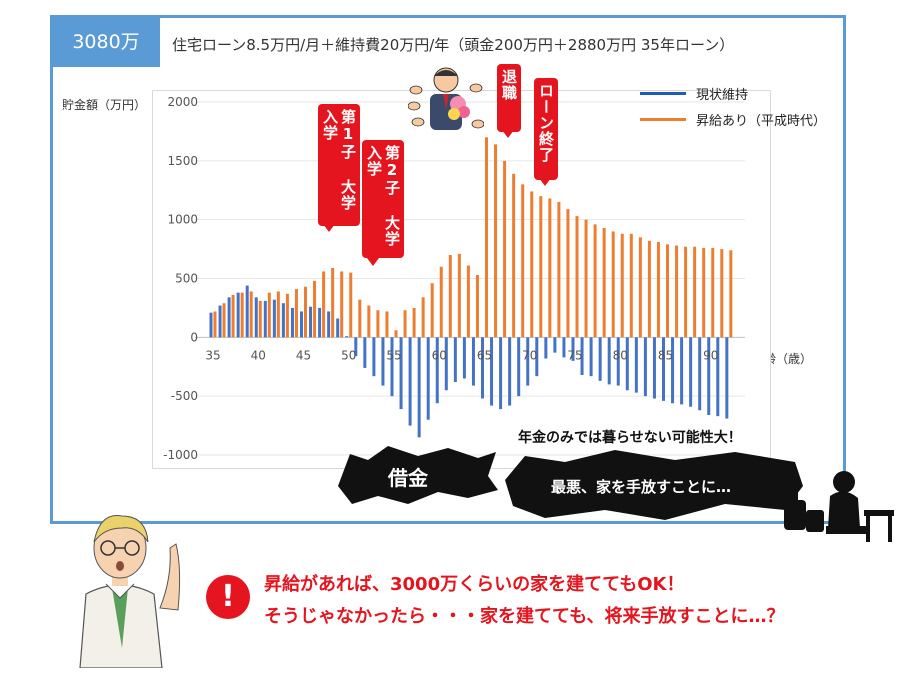 The image size is (900, 677). What do you see at coordinates (665, 355) in the screenshot?
I see `x-tick-label: 85` at bounding box center [665, 355].